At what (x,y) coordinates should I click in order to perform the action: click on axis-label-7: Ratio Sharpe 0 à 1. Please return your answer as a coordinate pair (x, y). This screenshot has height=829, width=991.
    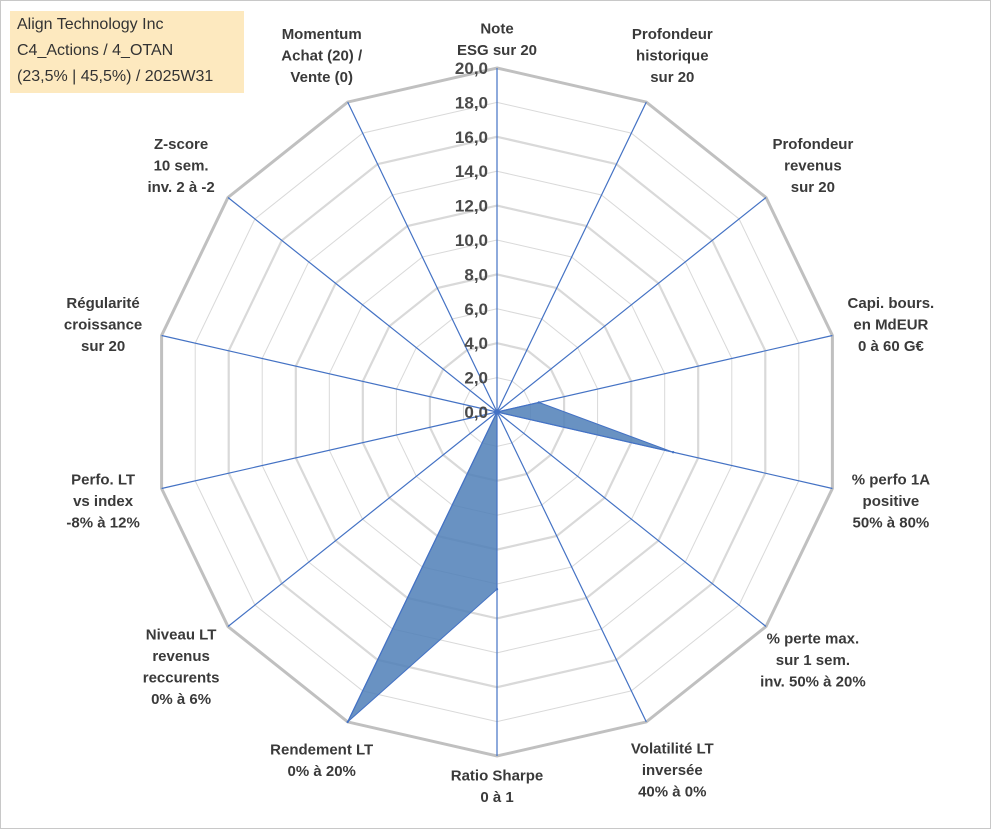
    Looking at the image, I should click on (497, 787).